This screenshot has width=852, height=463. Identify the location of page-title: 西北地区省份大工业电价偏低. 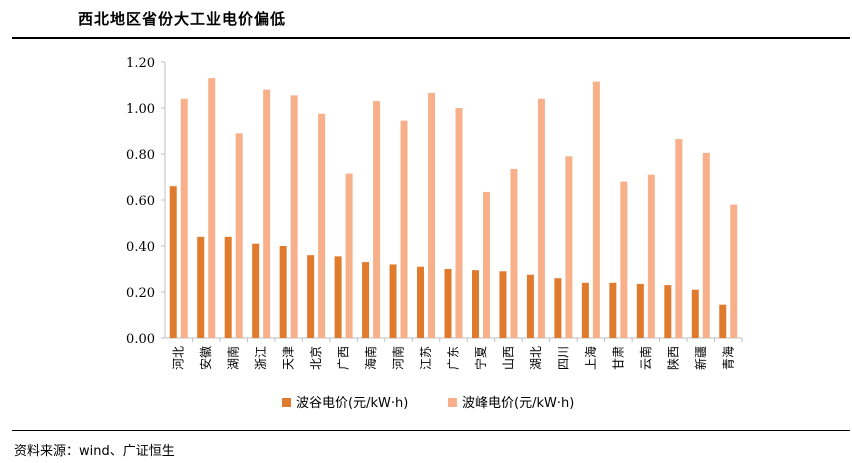
(182, 19).